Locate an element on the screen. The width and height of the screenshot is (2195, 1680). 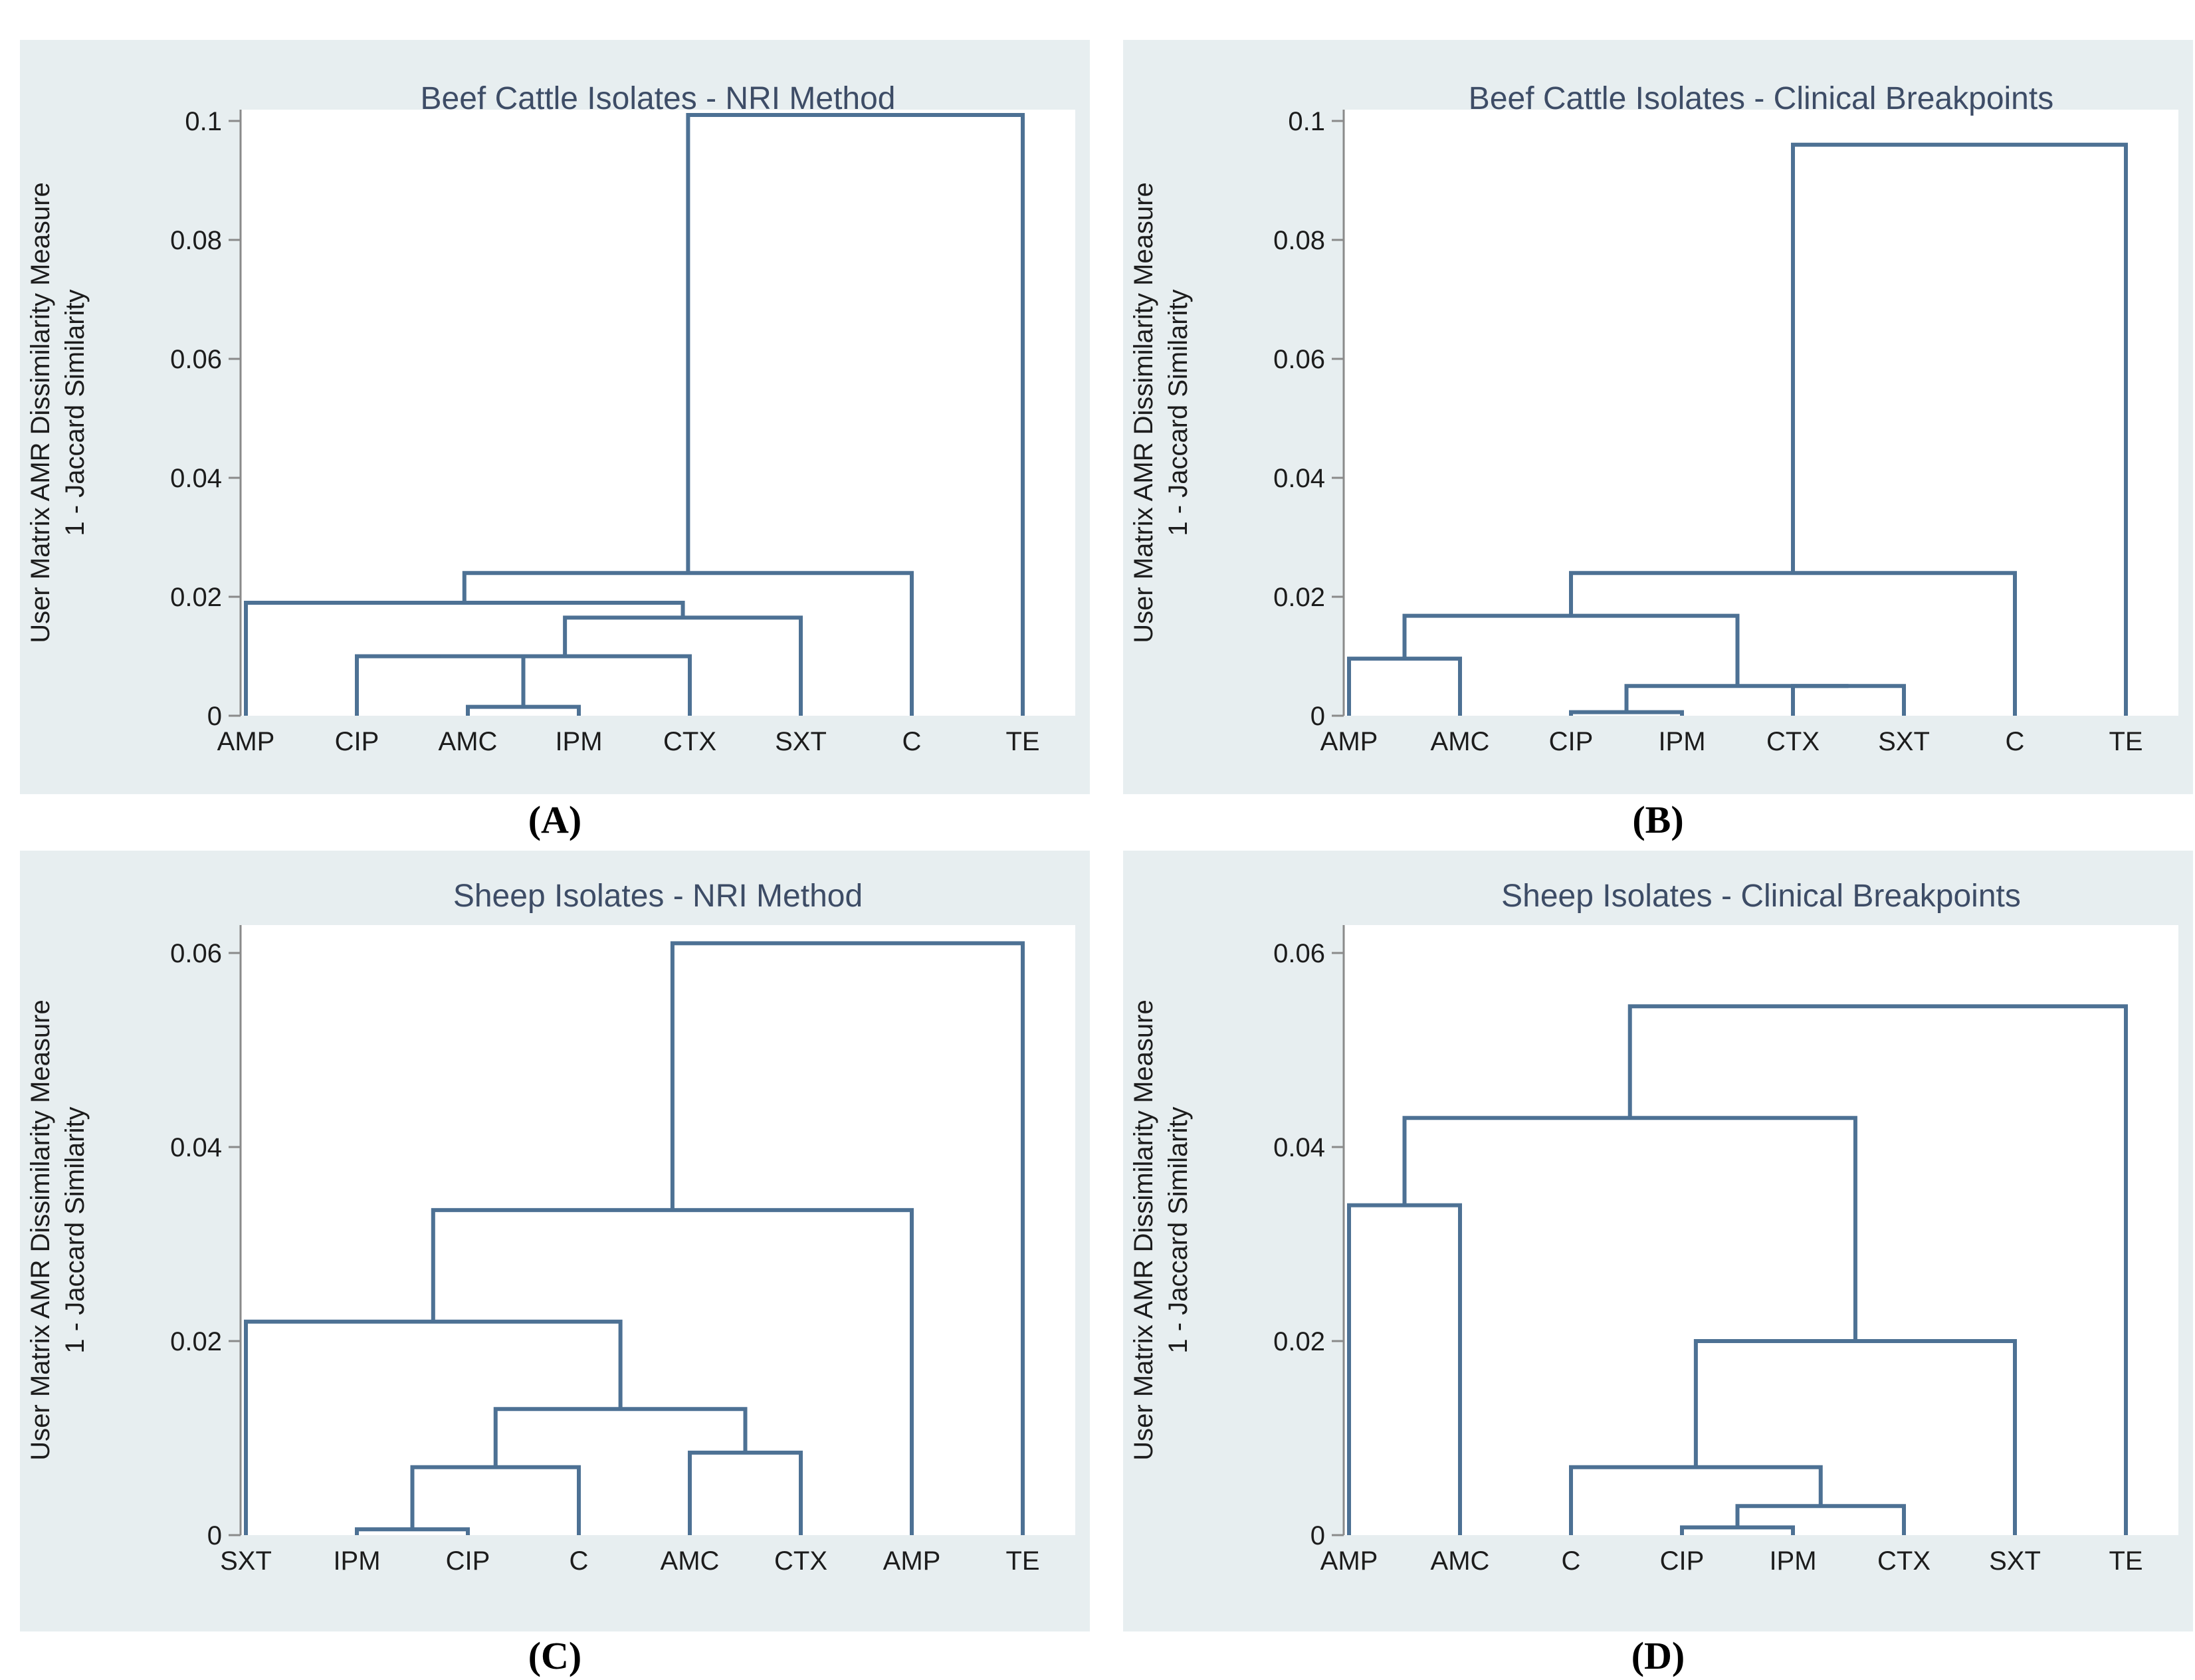
chart-title: Beef Cattle Isolates - NRI Method is located at coordinates (658, 98).